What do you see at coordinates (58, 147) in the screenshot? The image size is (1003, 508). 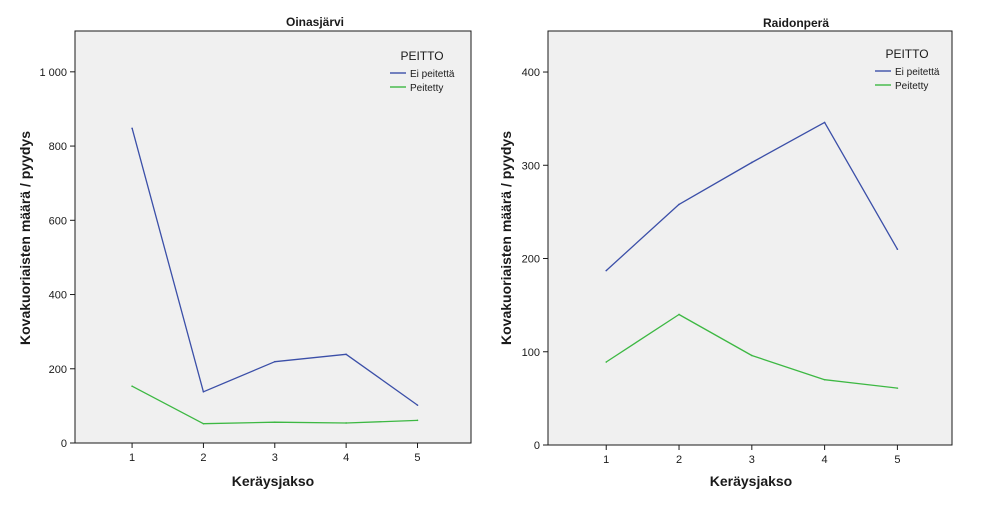 I see `y-tick-label: 800` at bounding box center [58, 147].